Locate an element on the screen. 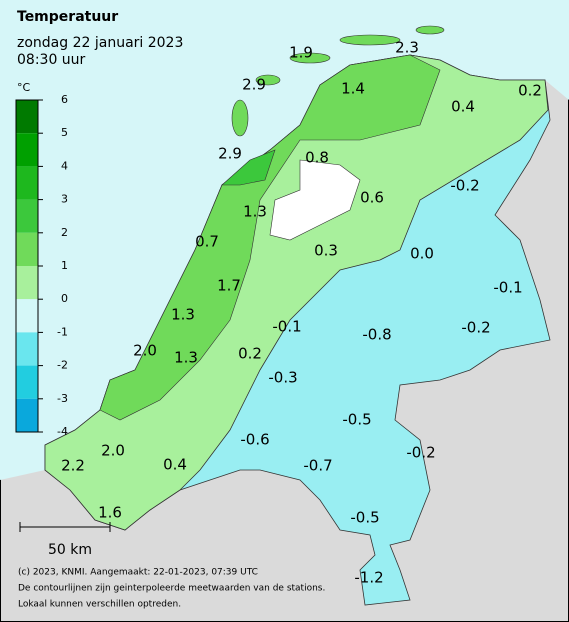  ijsselmeer is located at coordinates (315, 200).